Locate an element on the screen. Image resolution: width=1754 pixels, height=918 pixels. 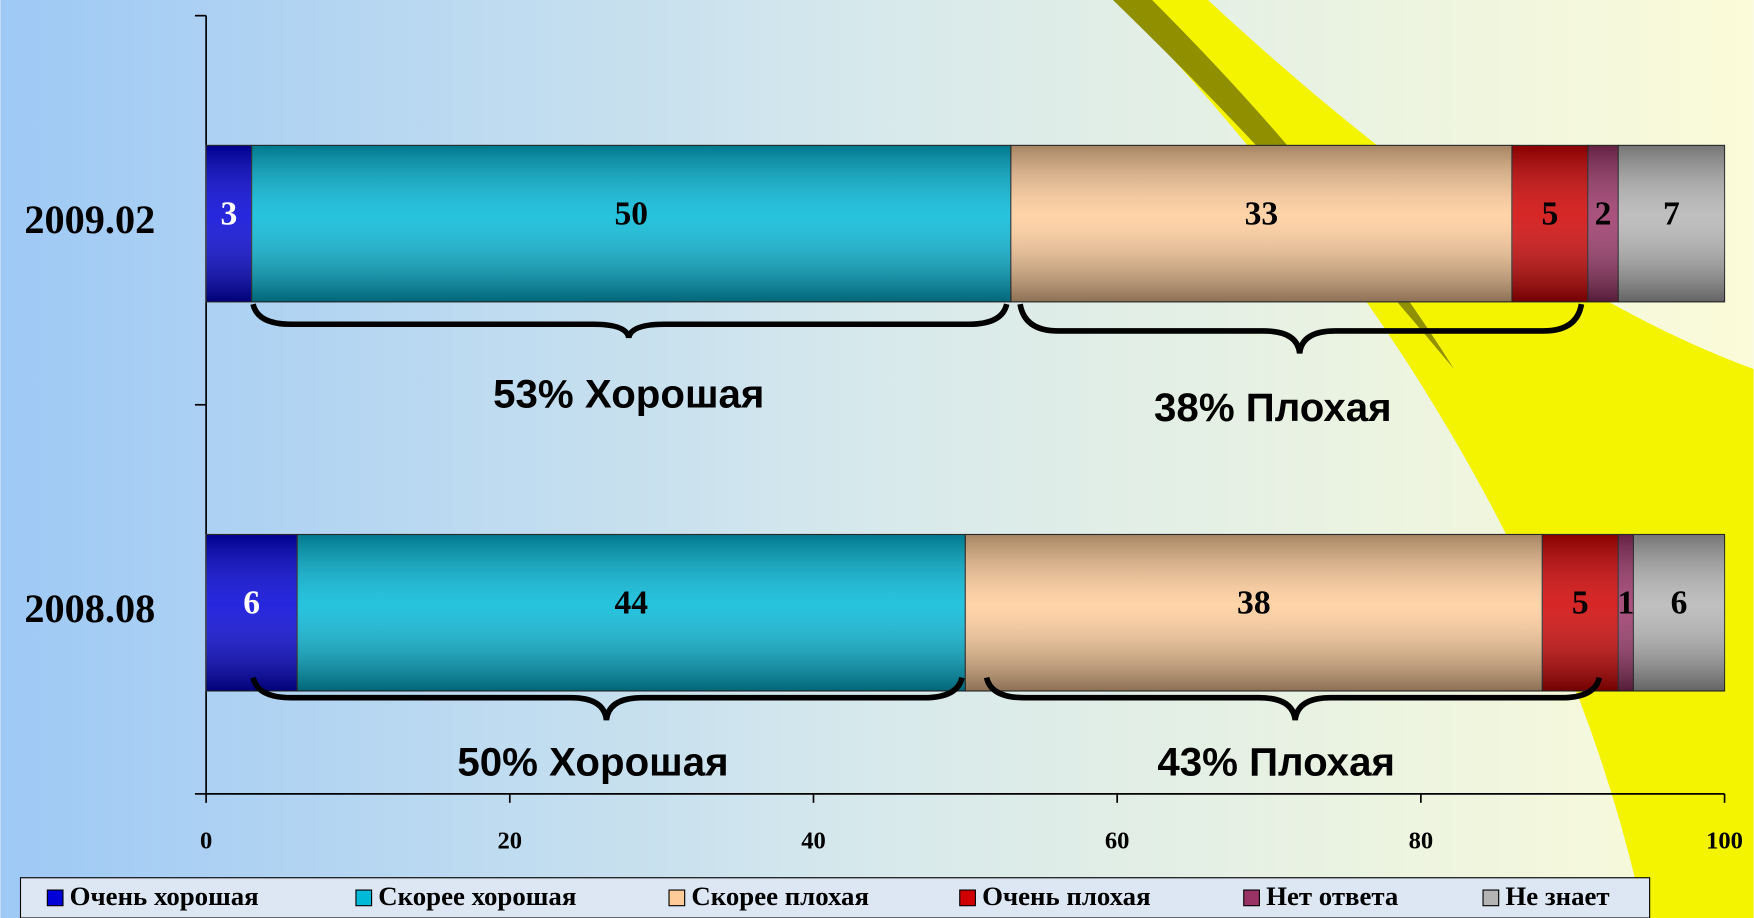
x-tick-label: 100 is located at coordinates (1724, 841).